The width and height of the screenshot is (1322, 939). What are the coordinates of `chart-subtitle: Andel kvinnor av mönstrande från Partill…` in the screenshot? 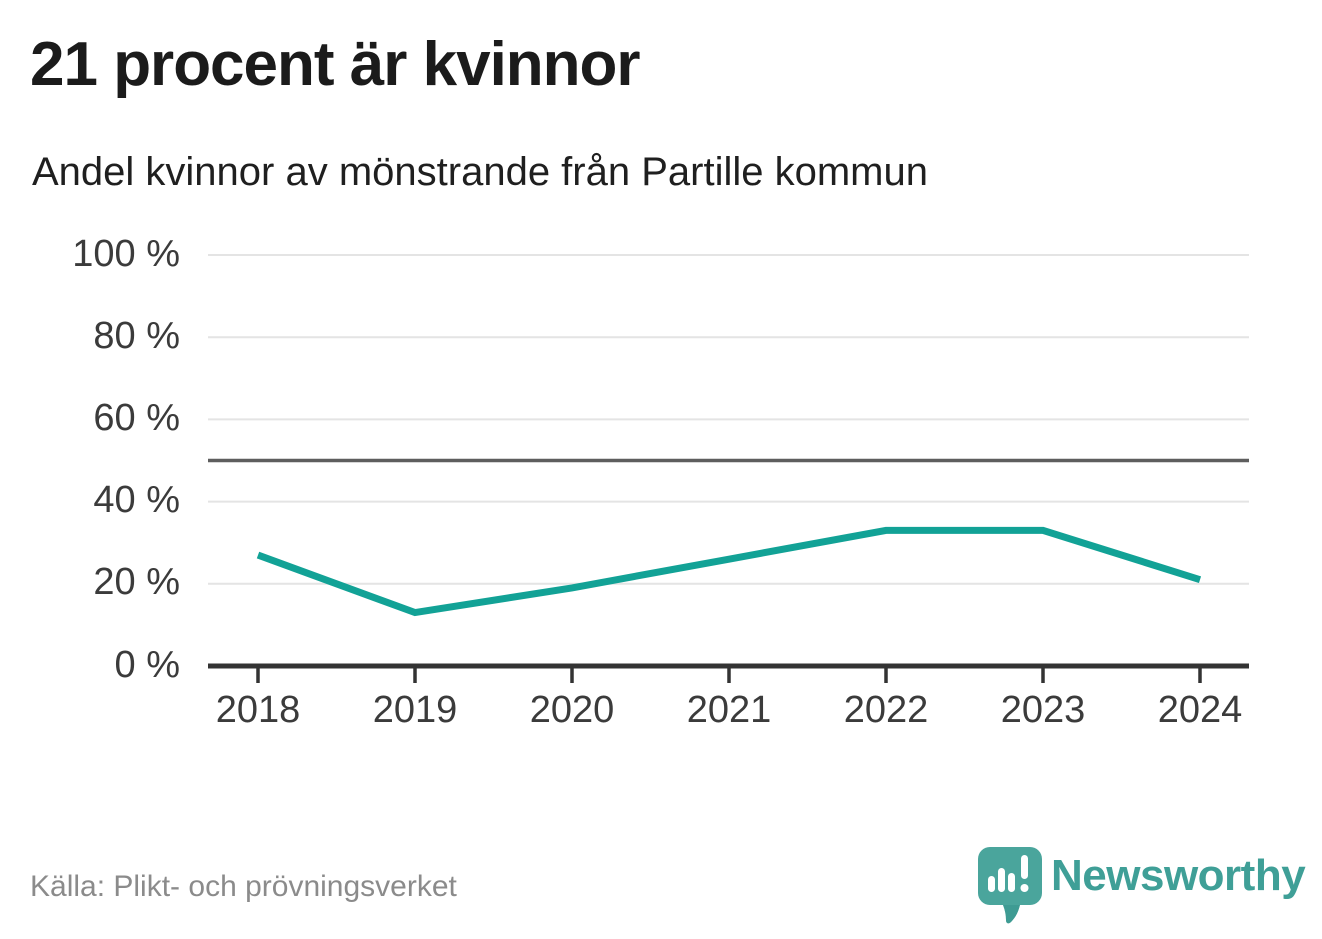 It's located at (480, 172).